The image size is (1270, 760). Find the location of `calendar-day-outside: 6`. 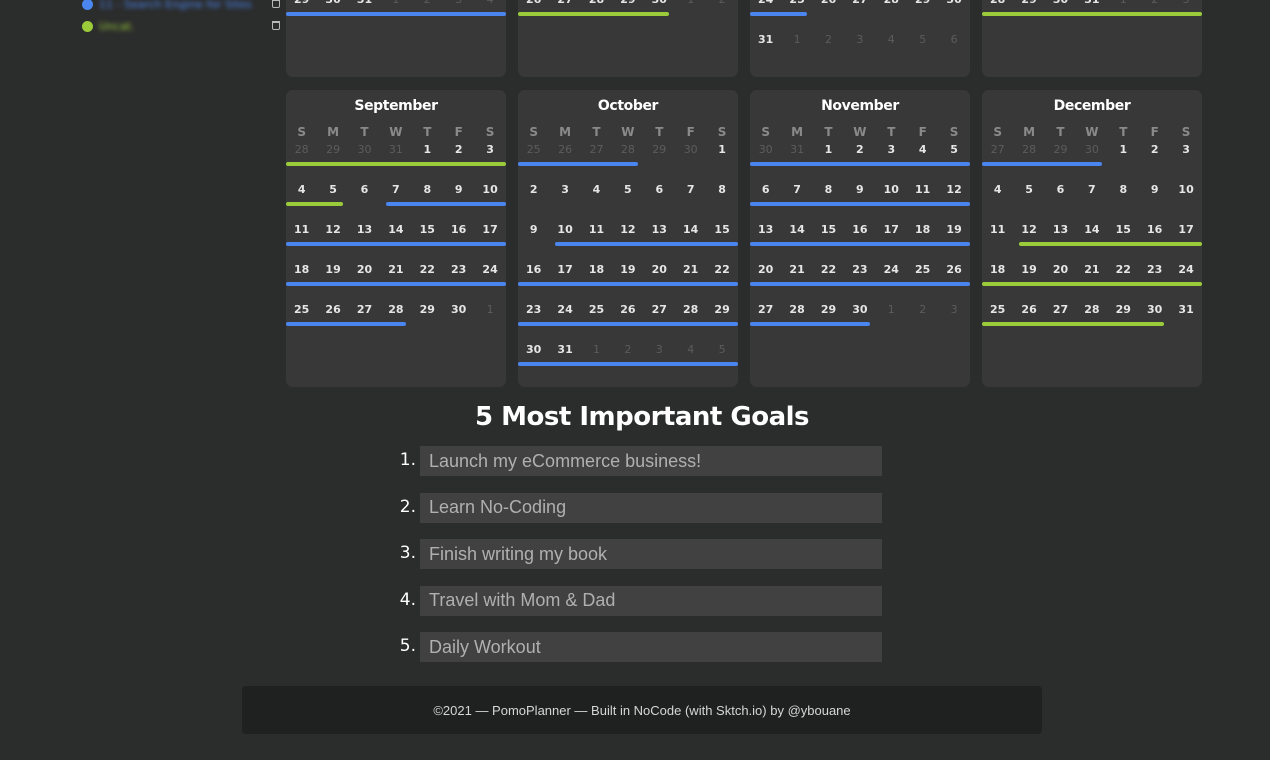

calendar-day-outside: 6 is located at coordinates (954, 39).